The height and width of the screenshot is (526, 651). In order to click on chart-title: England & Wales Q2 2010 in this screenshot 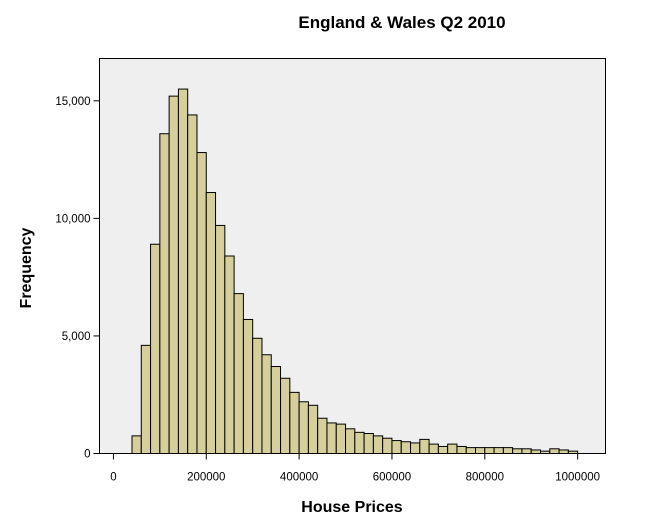, I will do `click(401, 22)`.